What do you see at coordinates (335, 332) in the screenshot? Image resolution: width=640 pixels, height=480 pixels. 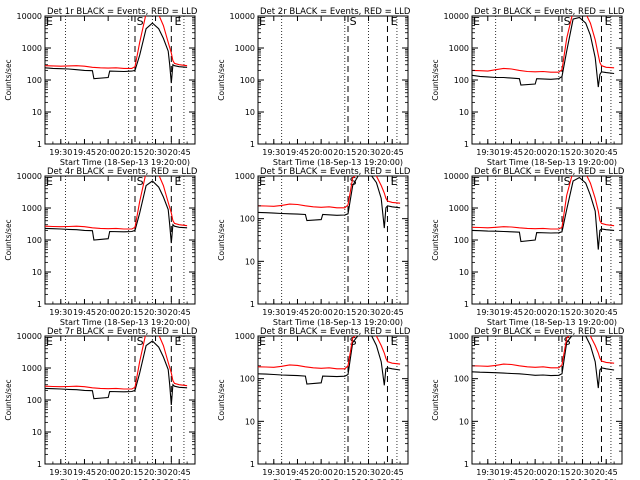 I see `panel-title: Det 8r BLACK = Events, RED = LLD` at bounding box center [335, 332].